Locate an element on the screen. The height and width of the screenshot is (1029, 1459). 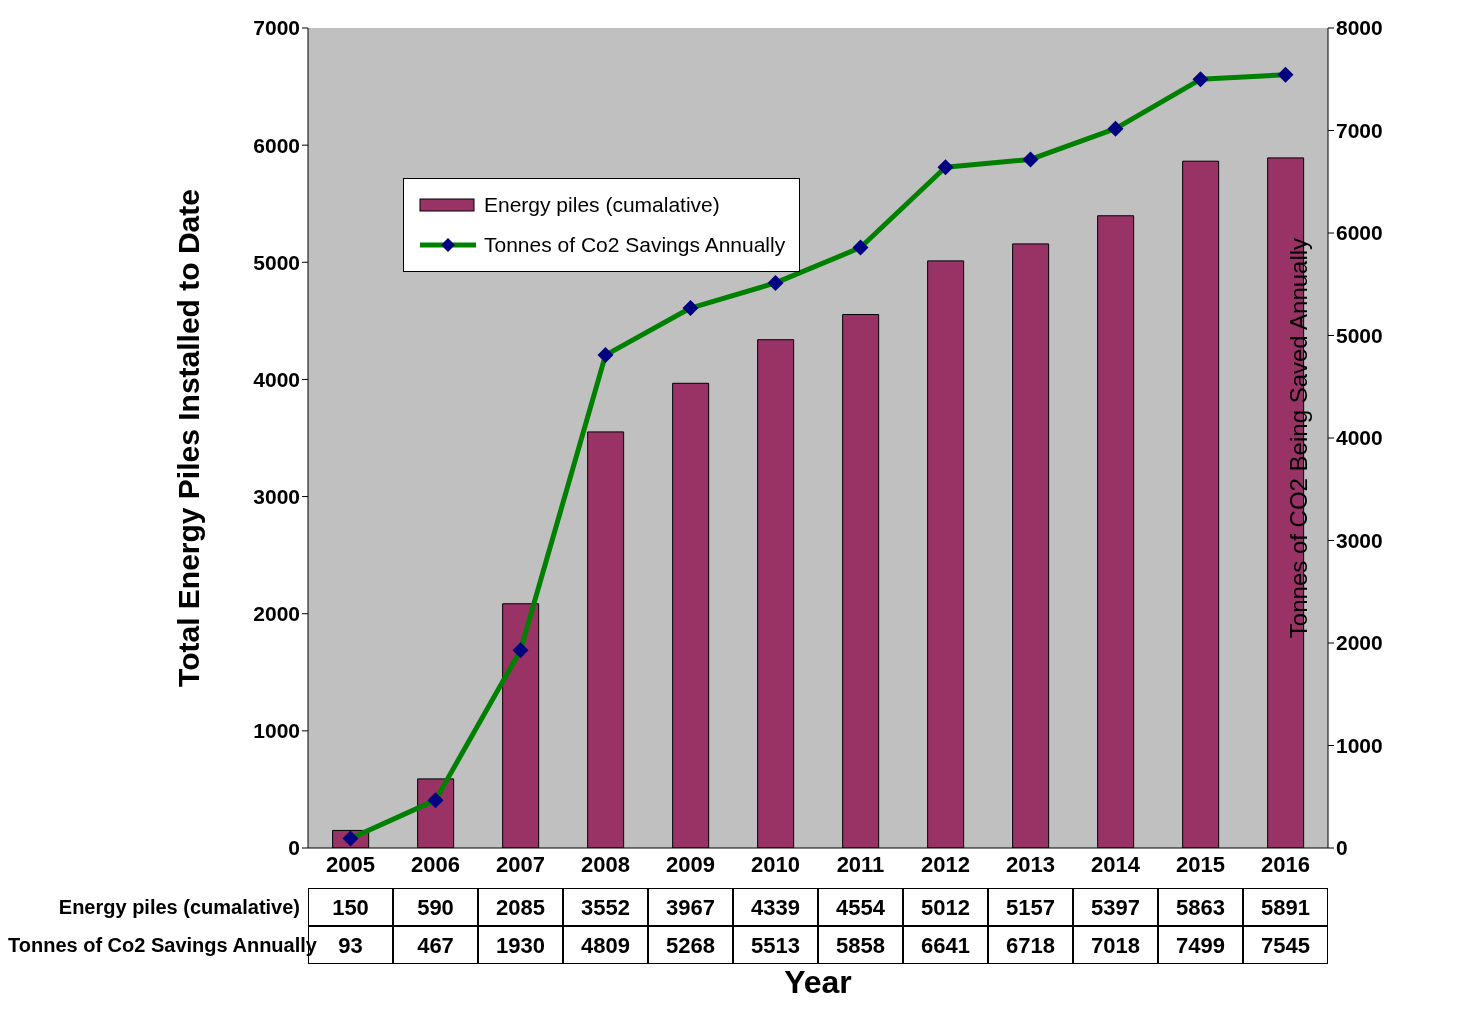
y-axis-title: Total Energy Piles Installed to Date is located at coordinates (188, 438).